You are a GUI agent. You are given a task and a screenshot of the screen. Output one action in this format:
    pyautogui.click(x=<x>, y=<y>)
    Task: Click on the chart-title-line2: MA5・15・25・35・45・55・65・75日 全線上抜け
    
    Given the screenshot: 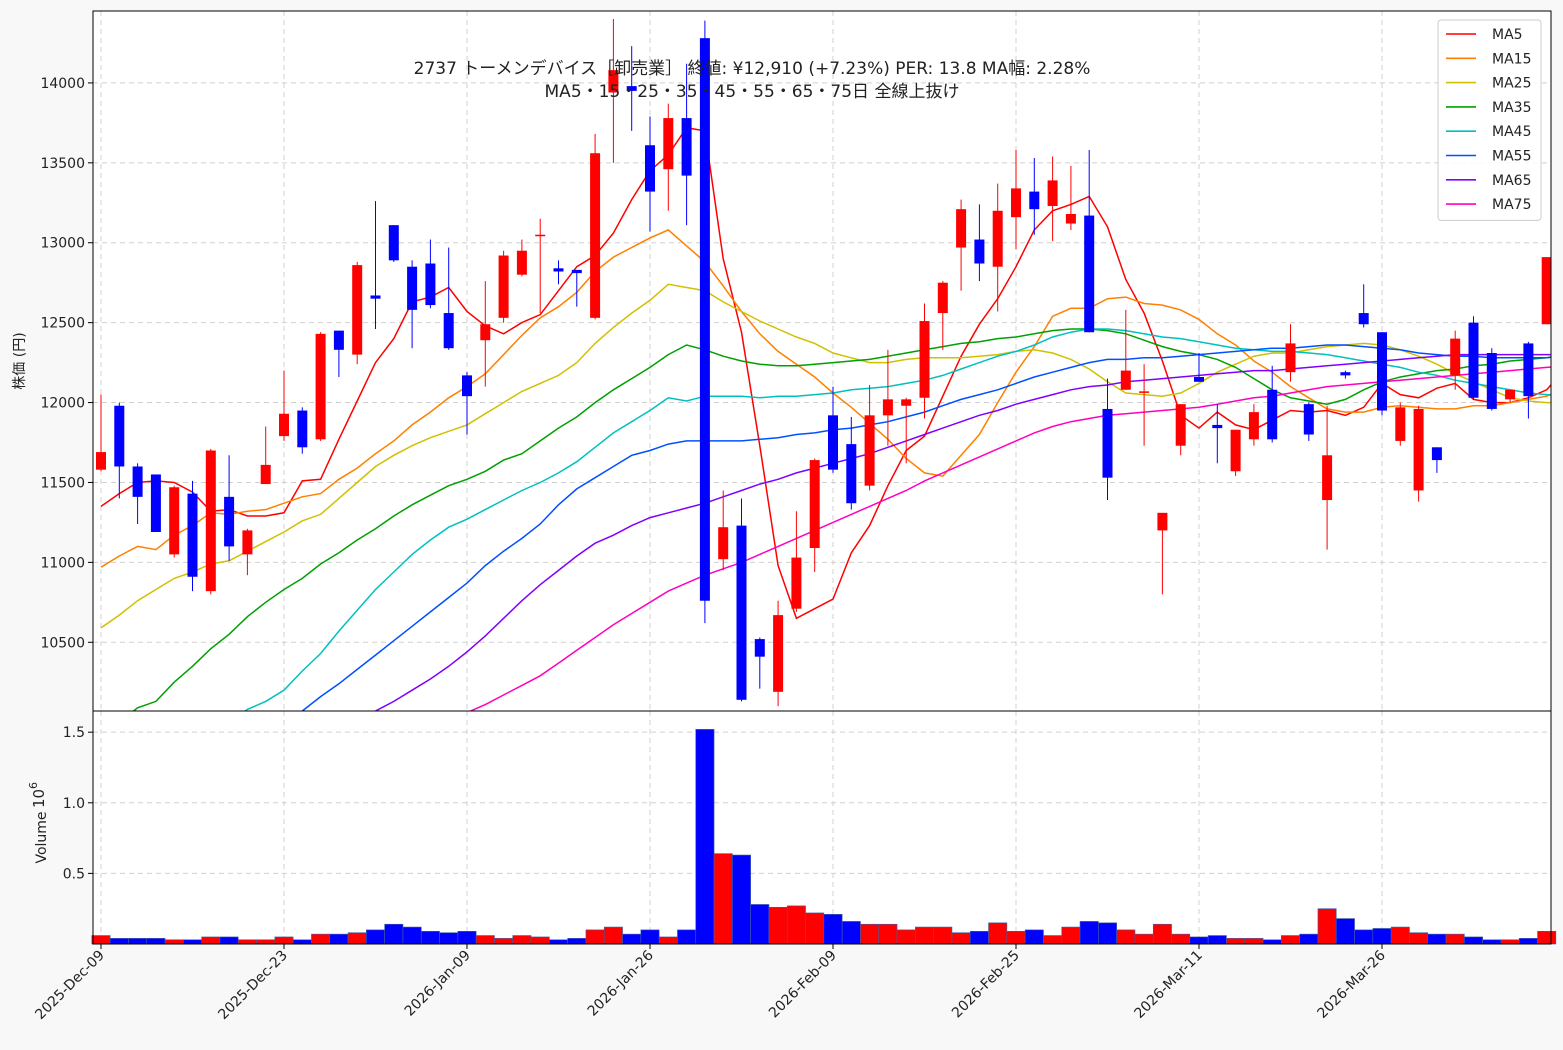 What is the action you would take?
    pyautogui.click(x=752, y=92)
    